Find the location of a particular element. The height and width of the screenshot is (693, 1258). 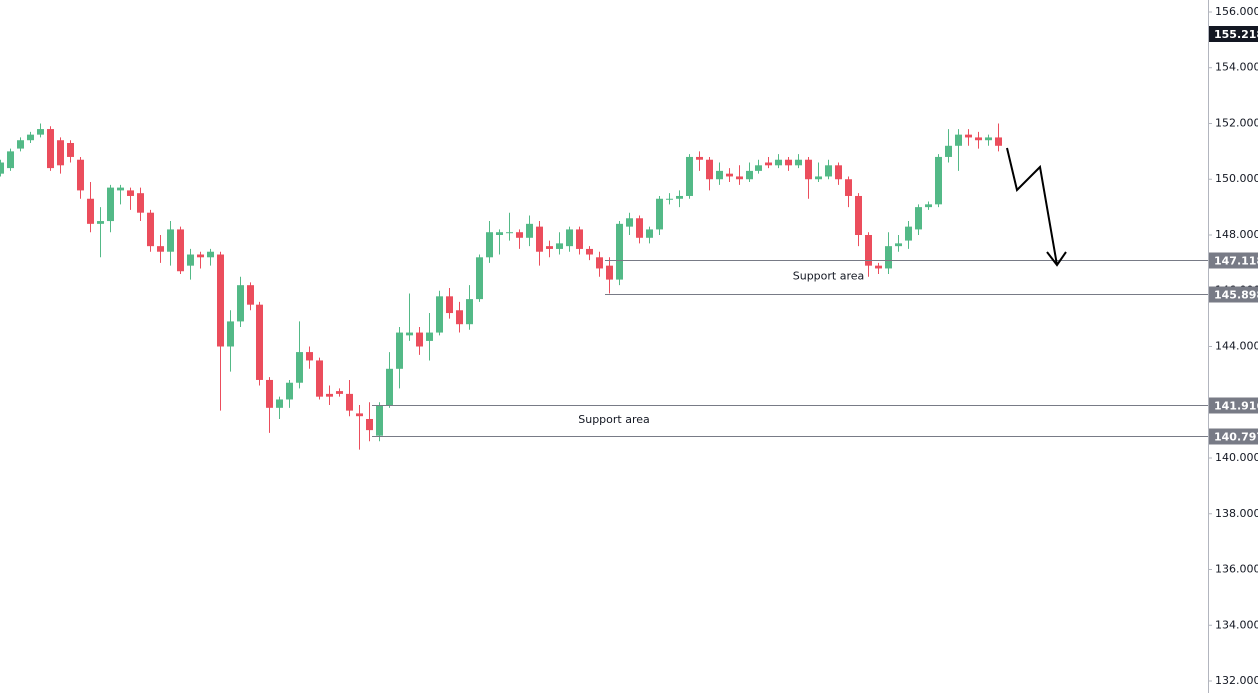

level-label: 141.916 is located at coordinates (1236, 406).